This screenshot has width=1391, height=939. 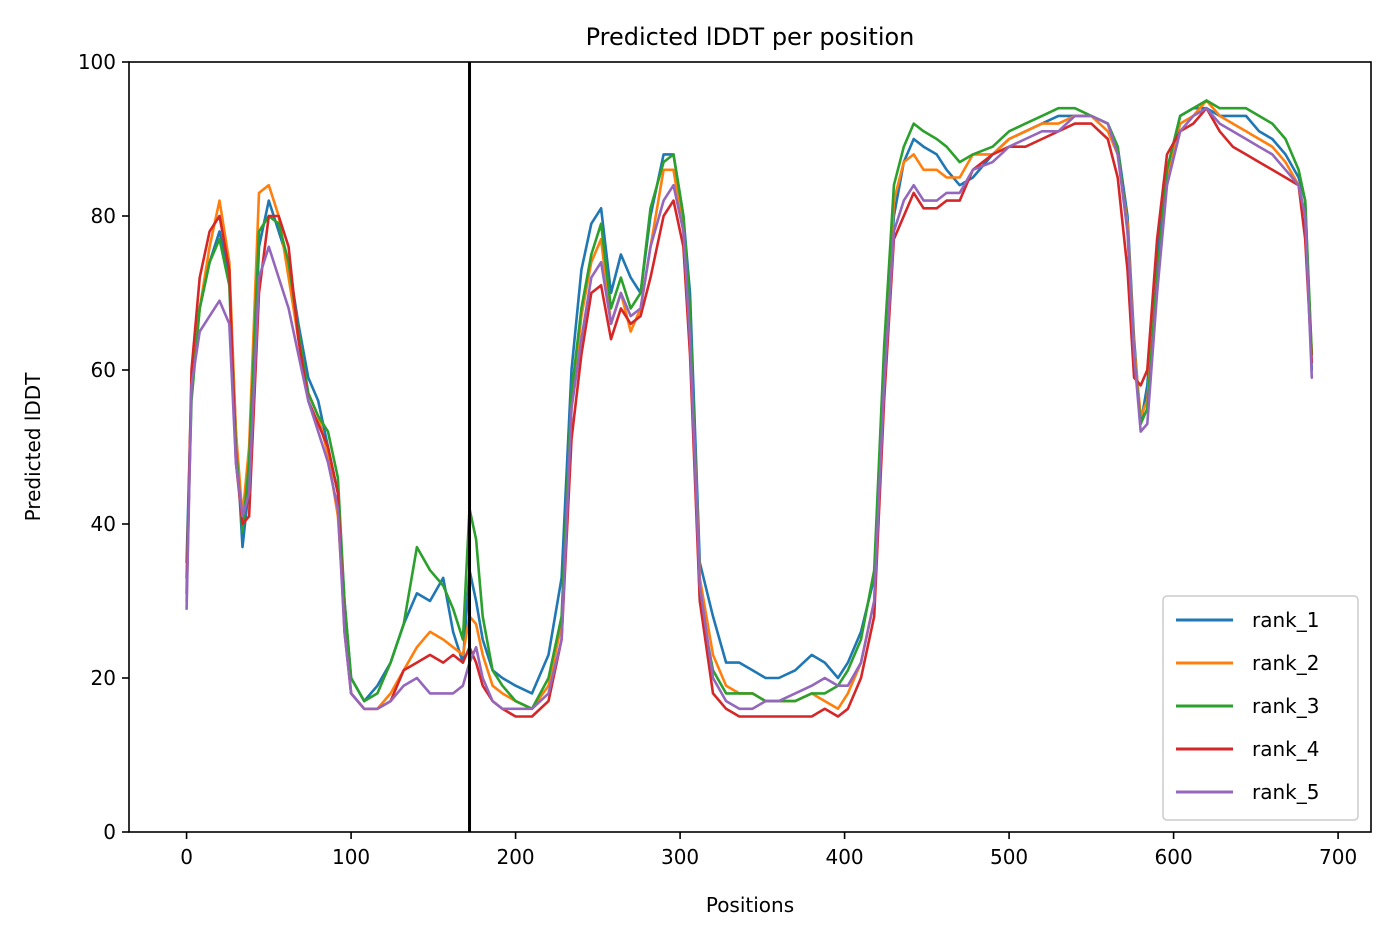 I want to click on chart-title: Predicted lDDT per position, so click(x=750, y=37).